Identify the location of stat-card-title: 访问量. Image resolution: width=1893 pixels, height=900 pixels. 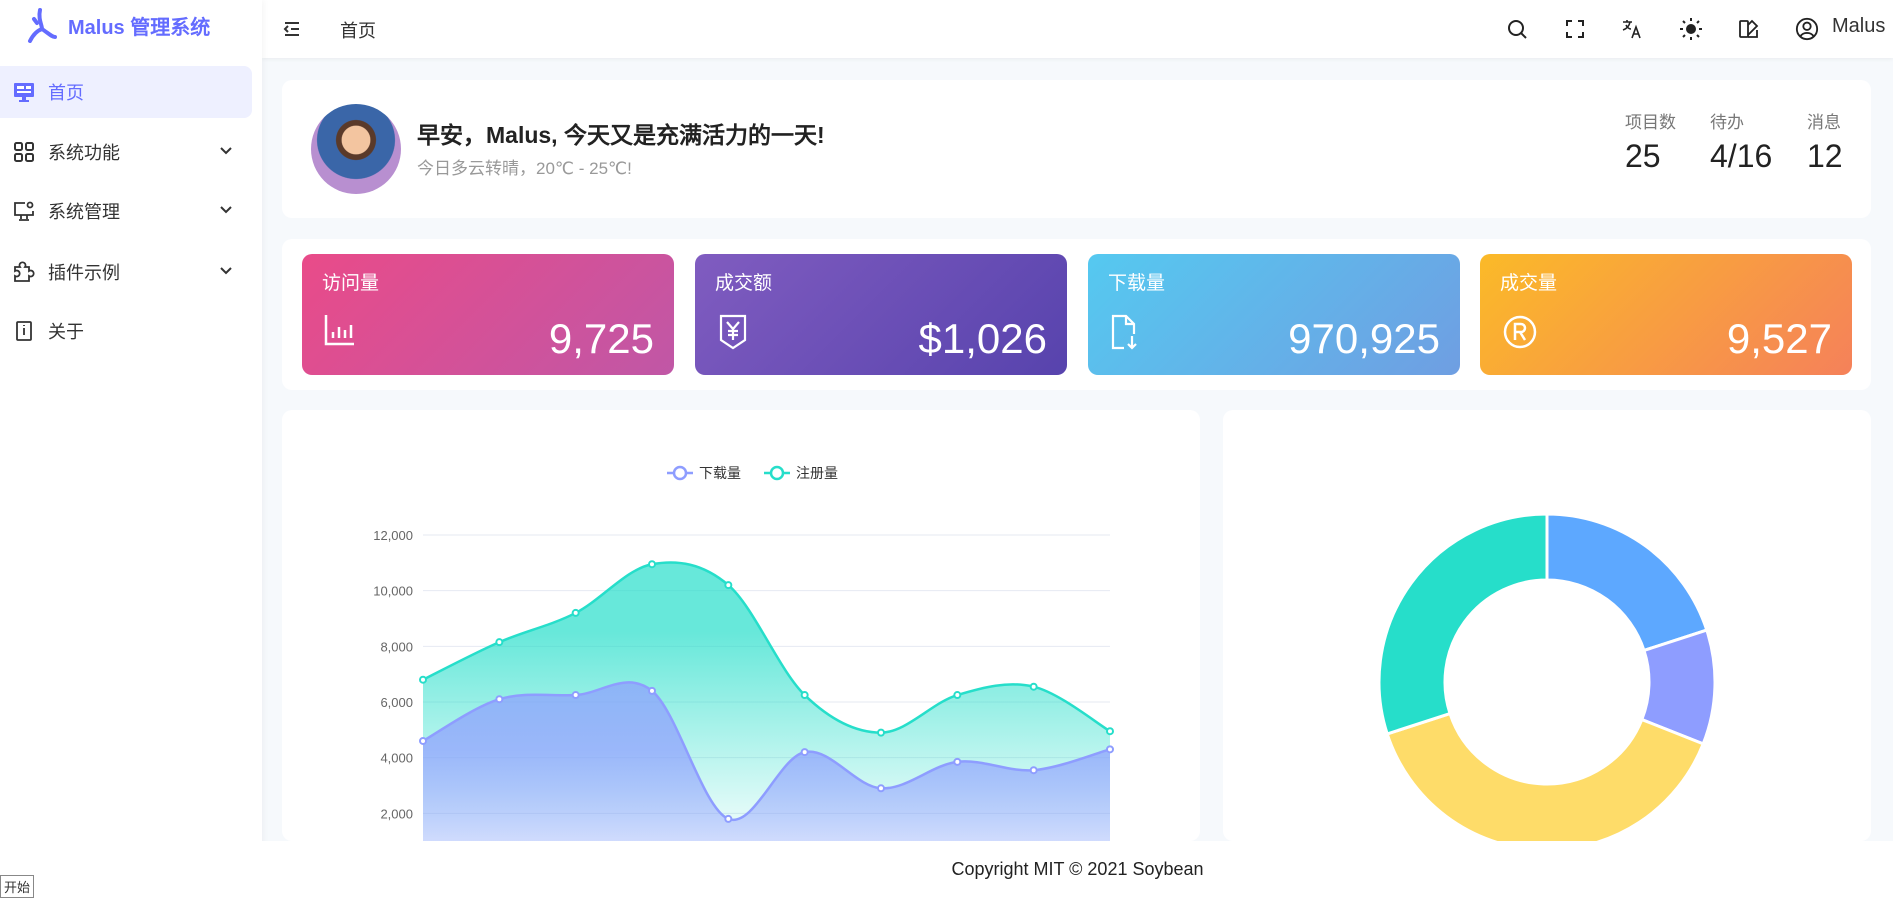
(351, 283).